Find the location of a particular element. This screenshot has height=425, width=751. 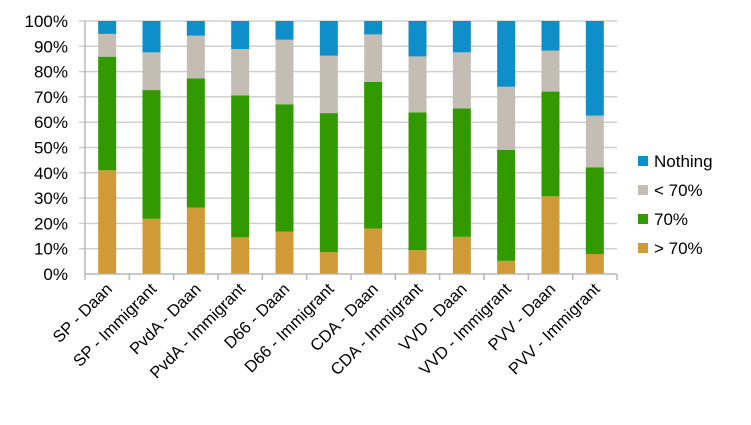

y-tick-label: 70% is located at coordinates (51, 97).